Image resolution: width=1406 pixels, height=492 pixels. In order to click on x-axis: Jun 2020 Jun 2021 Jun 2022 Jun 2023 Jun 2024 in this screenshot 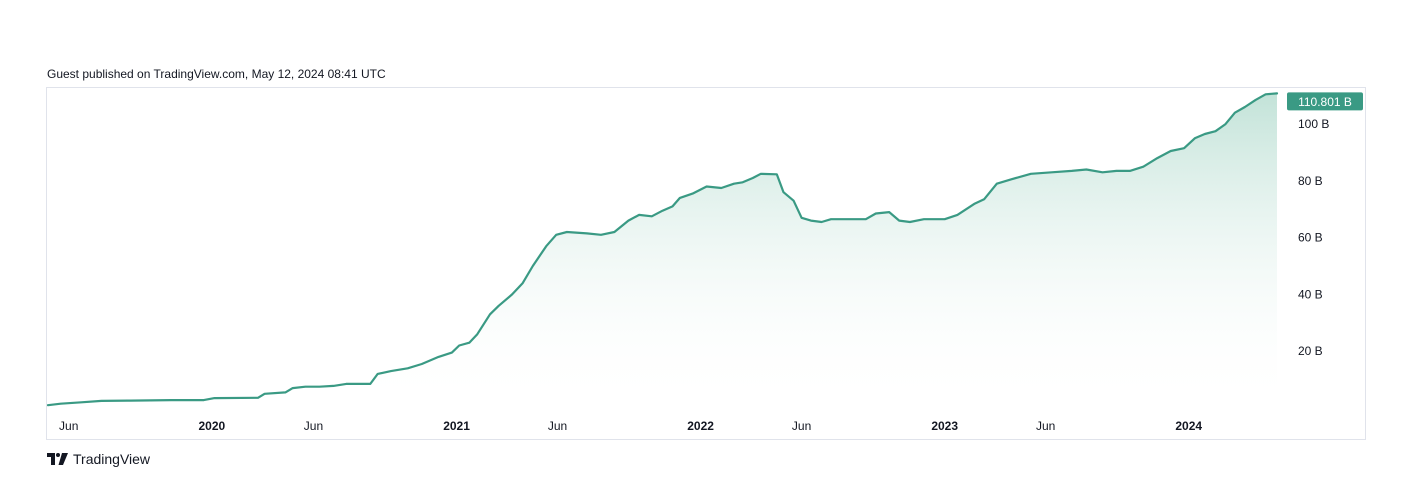, I will do `click(630, 426)`.